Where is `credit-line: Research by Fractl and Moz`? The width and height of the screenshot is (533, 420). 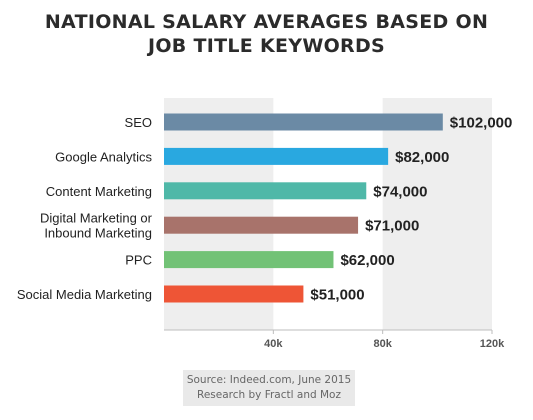 credit-line: Research by Fractl and Moz is located at coordinates (269, 395).